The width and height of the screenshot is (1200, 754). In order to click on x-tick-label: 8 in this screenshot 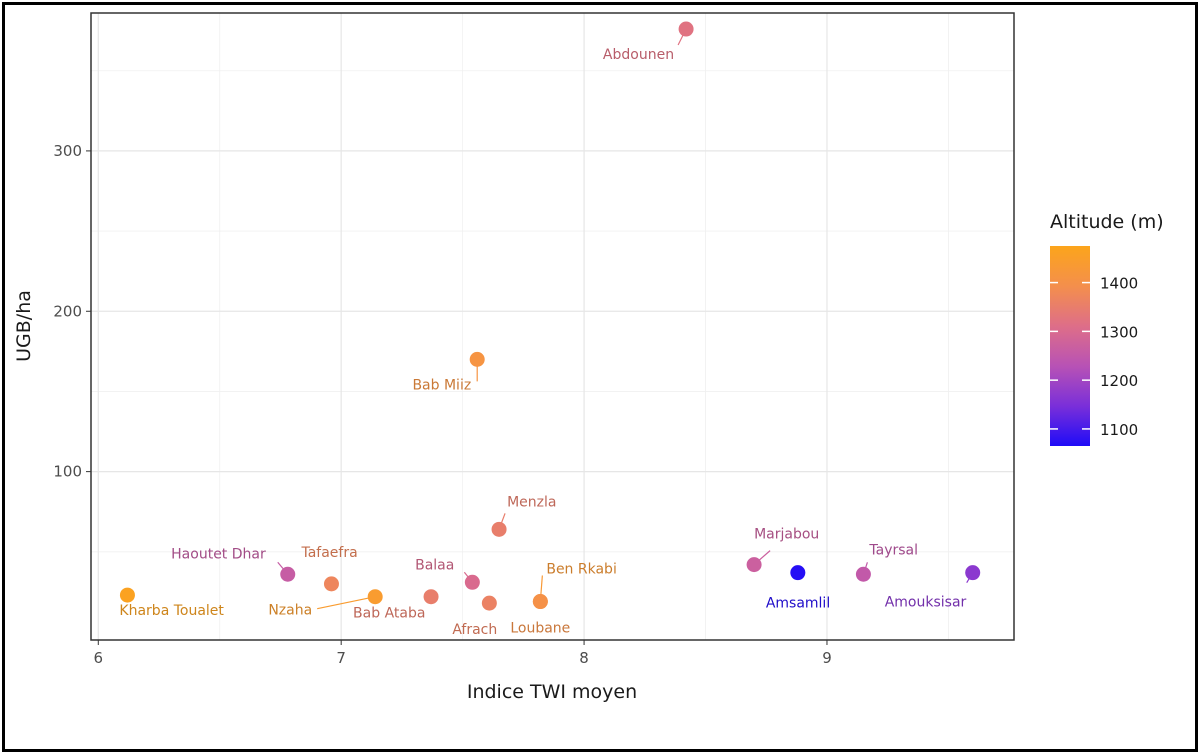, I will do `click(584, 658)`.